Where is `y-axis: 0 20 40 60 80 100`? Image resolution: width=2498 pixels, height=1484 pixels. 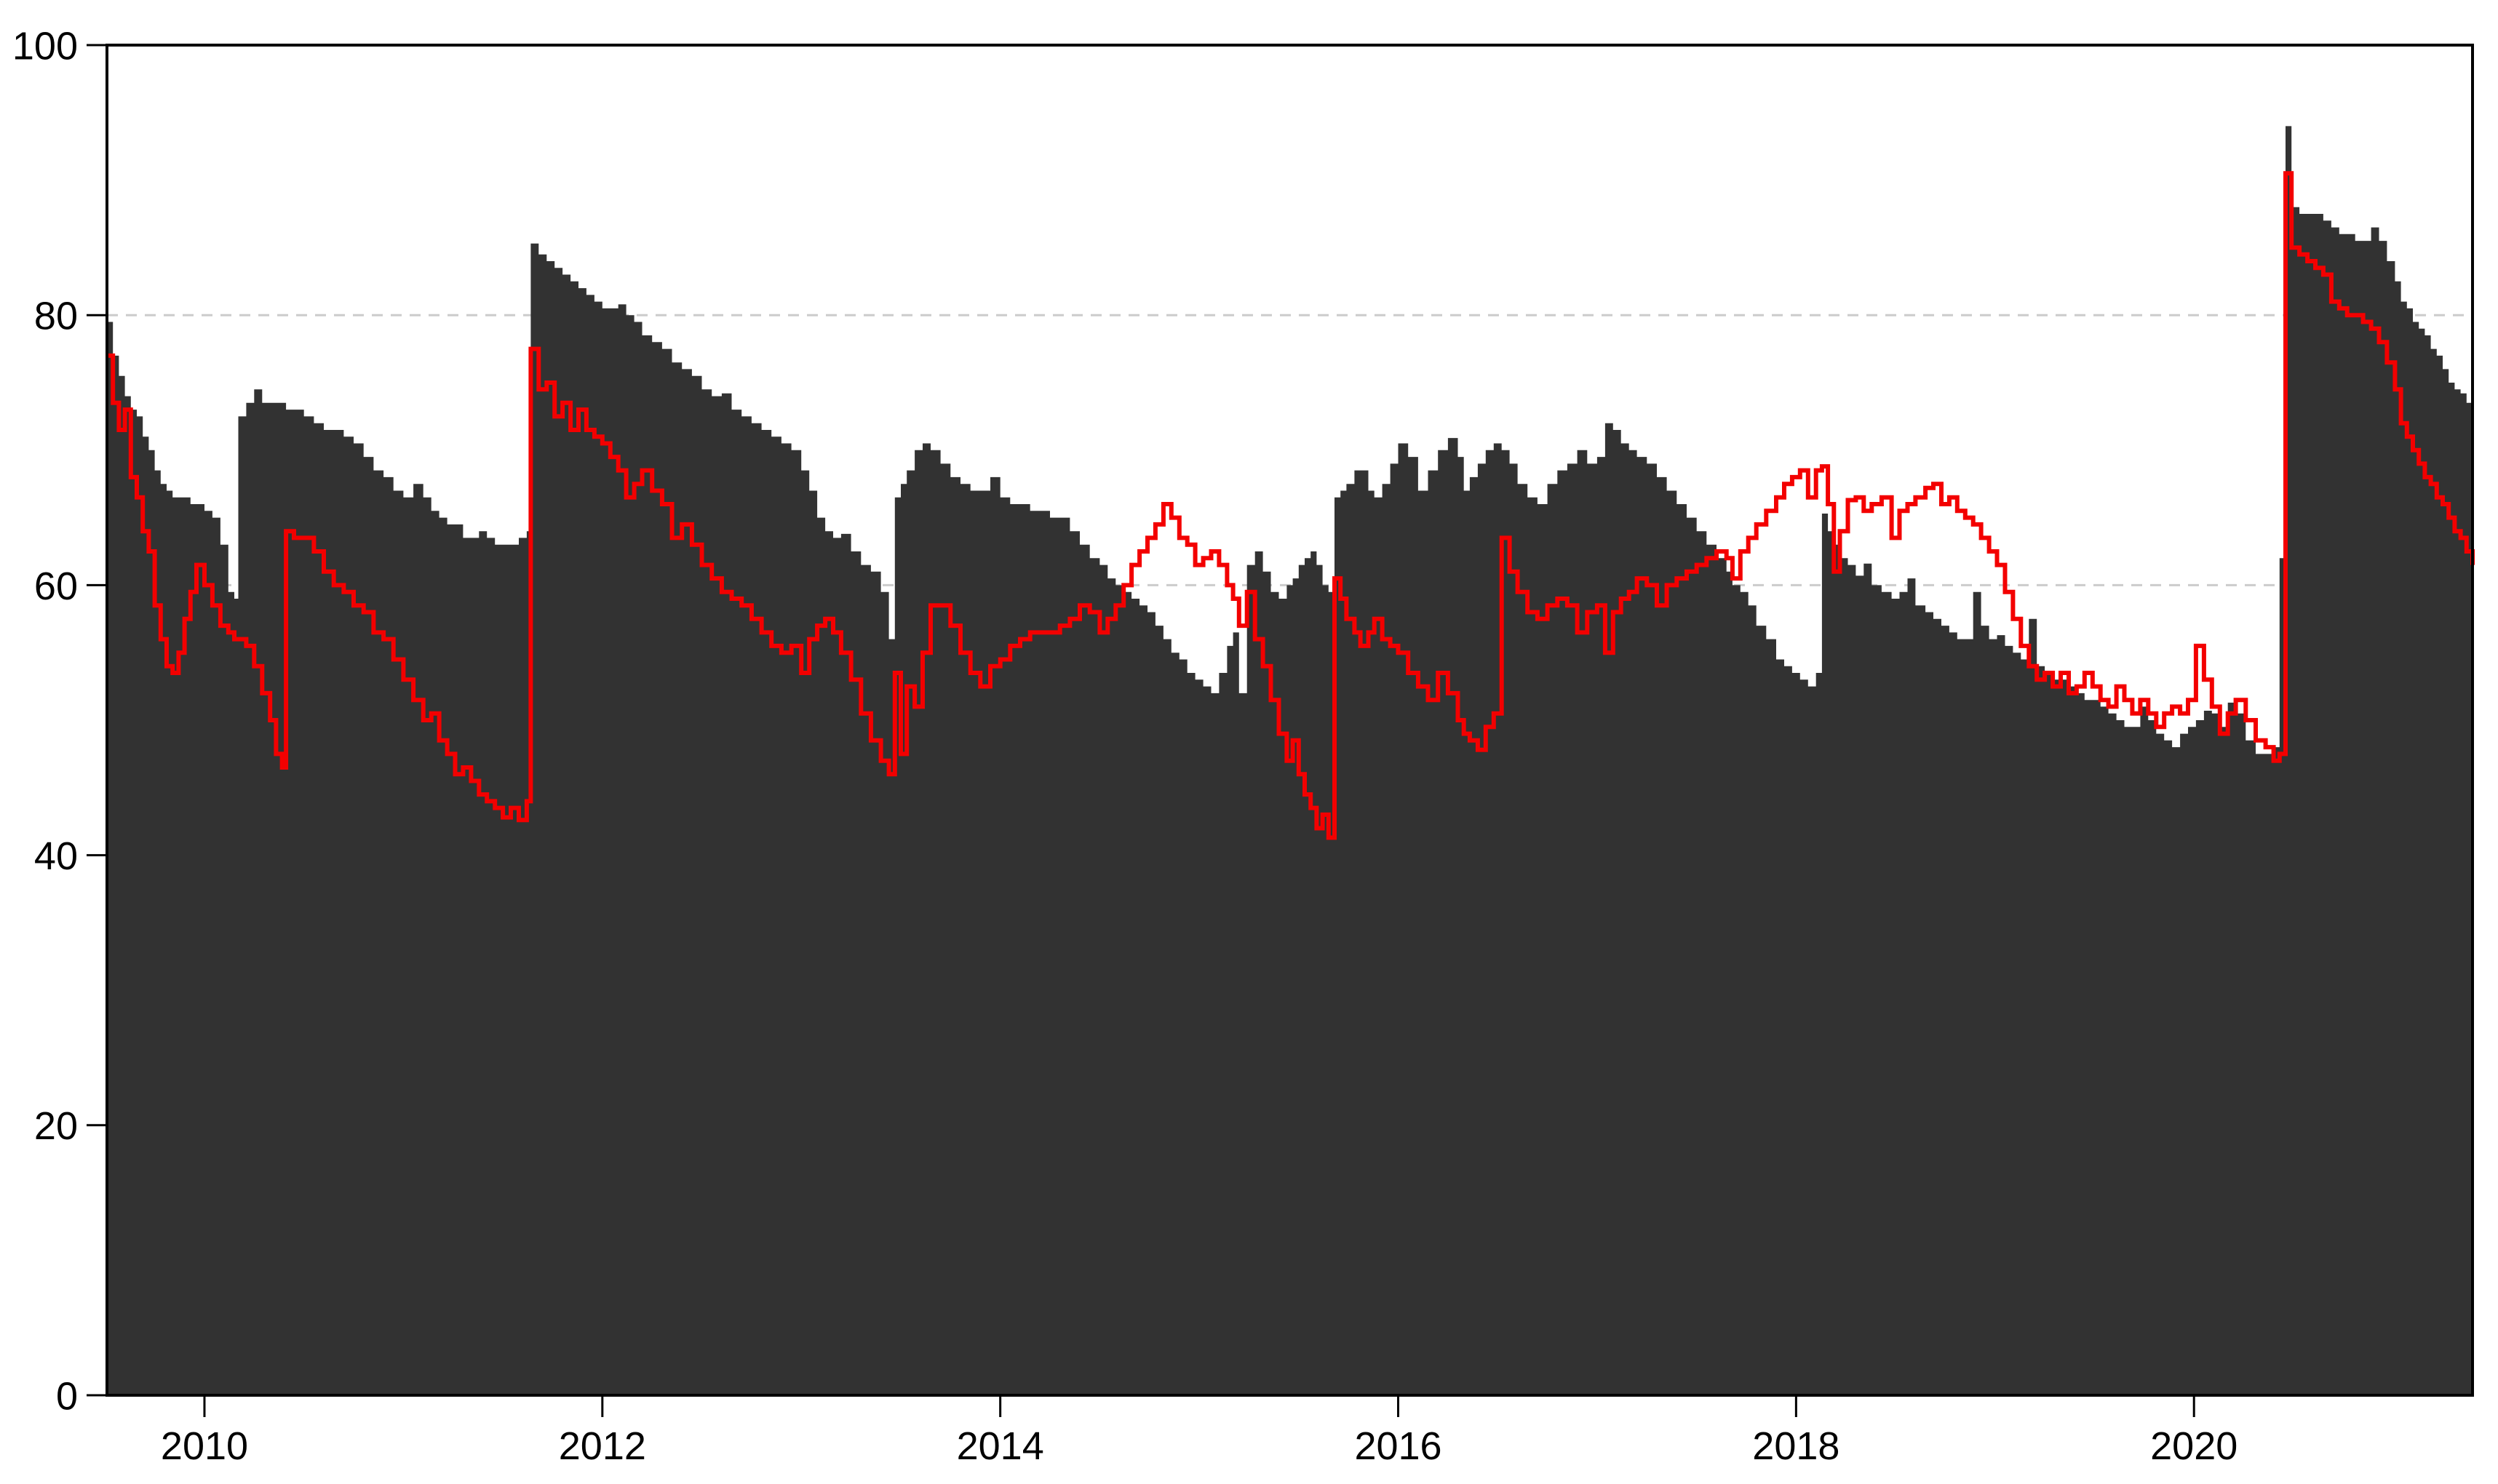
y-axis: 0 20 40 60 80 100 is located at coordinates (59, 721).